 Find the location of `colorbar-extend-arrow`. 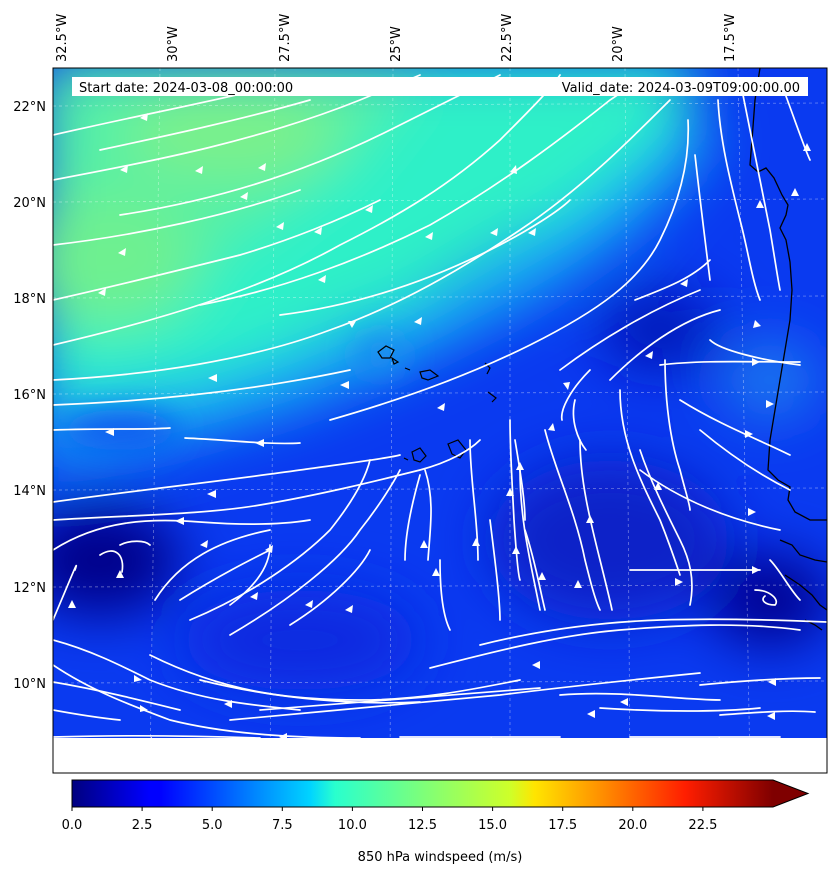

colorbar-extend-arrow is located at coordinates (790, 793).